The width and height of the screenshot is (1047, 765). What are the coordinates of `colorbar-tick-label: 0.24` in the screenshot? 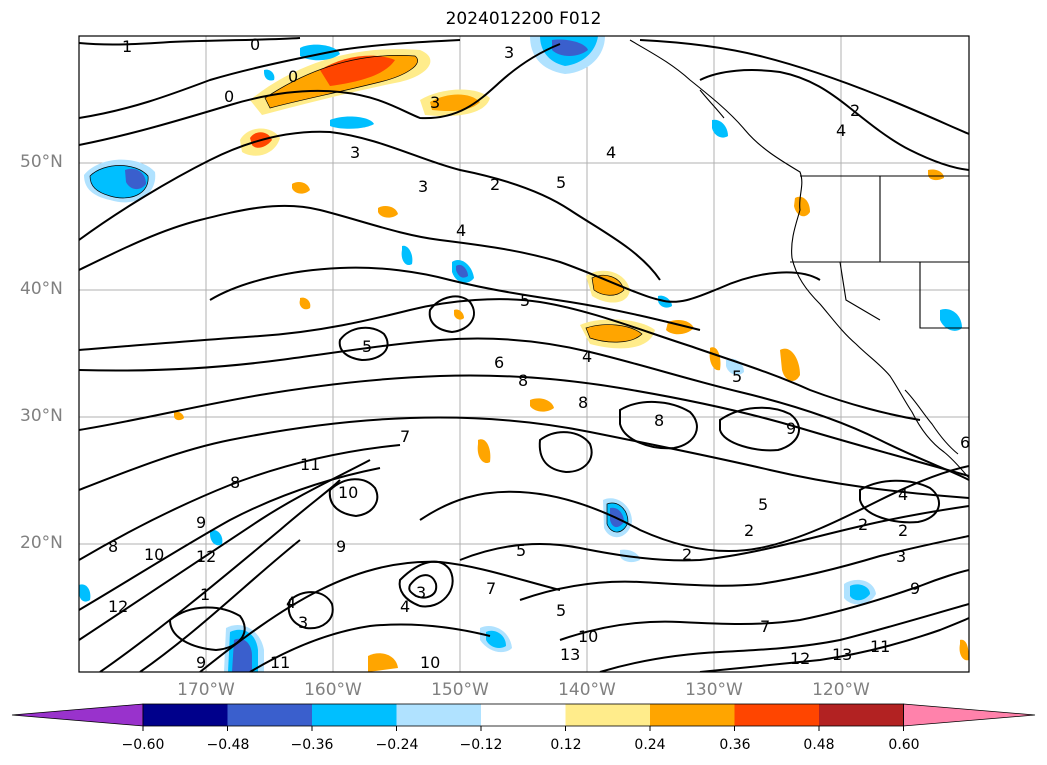 It's located at (650, 745).